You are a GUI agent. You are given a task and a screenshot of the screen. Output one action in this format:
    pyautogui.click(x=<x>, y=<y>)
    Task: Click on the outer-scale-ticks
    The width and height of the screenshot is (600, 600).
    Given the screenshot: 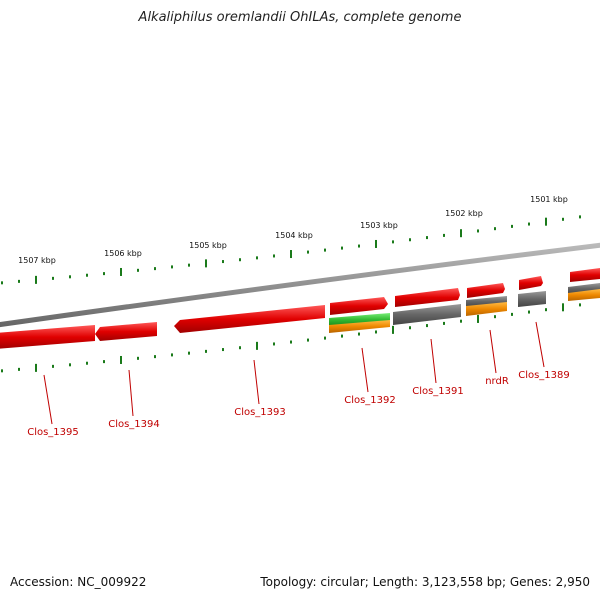 What is the action you would take?
    pyautogui.click(x=291, y=250)
    